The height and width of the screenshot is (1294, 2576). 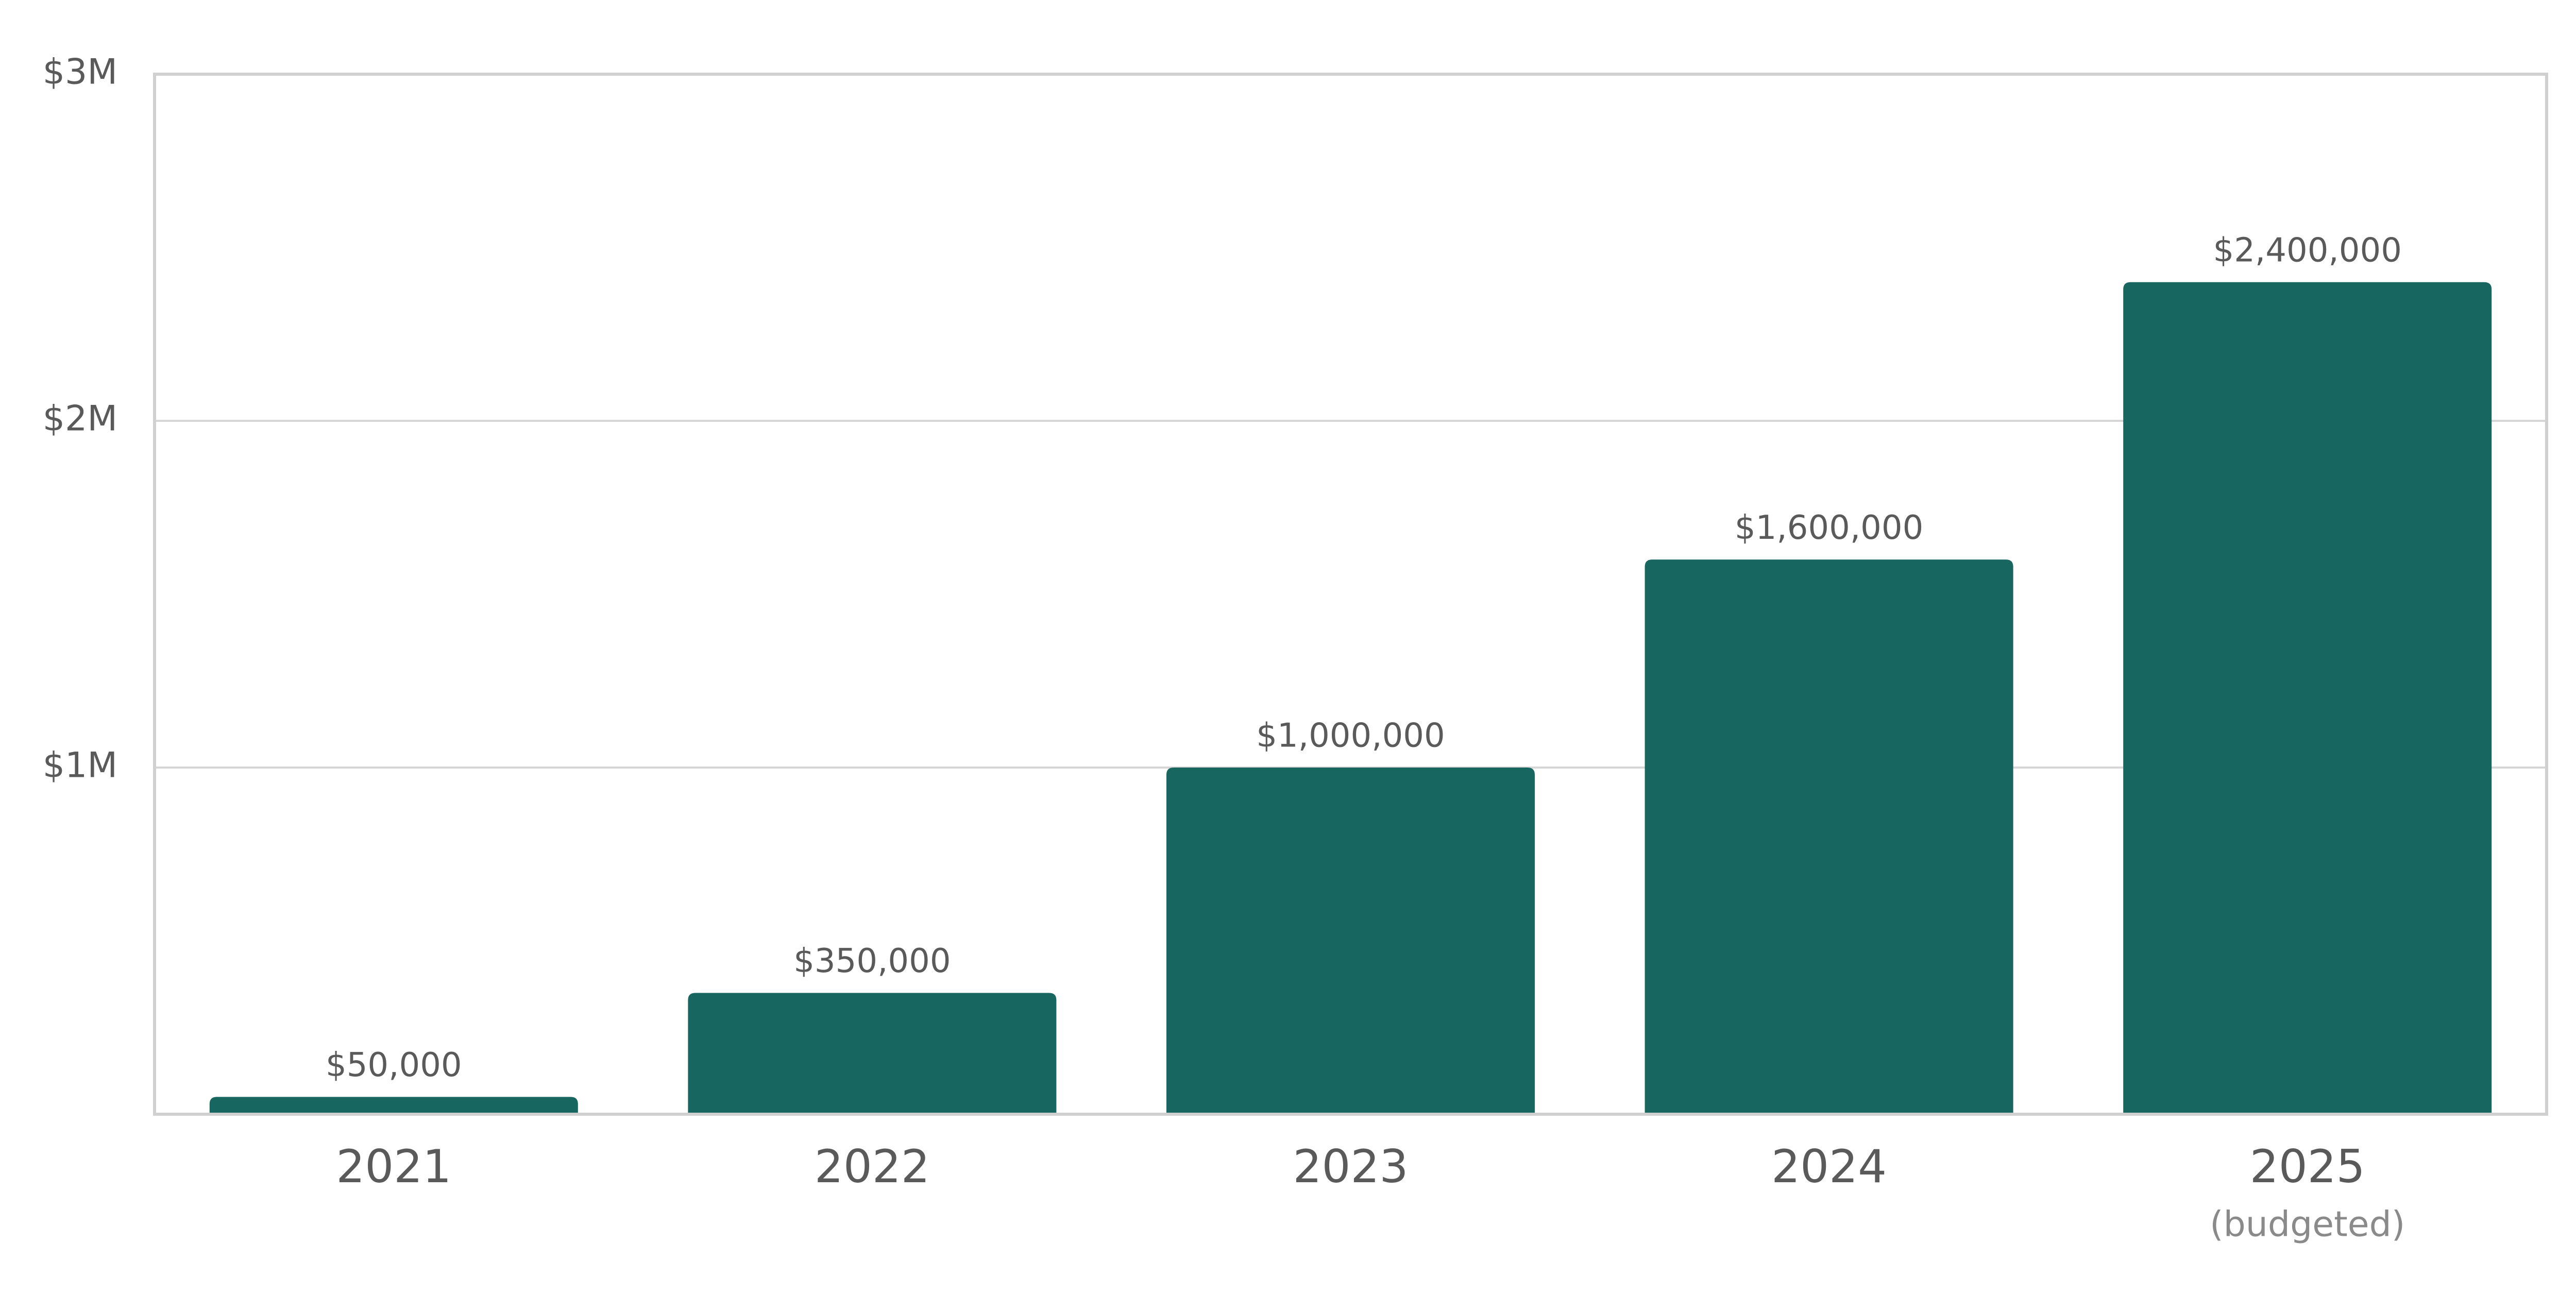 I want to click on x-tick-label: 2025, so click(x=2307, y=1166).